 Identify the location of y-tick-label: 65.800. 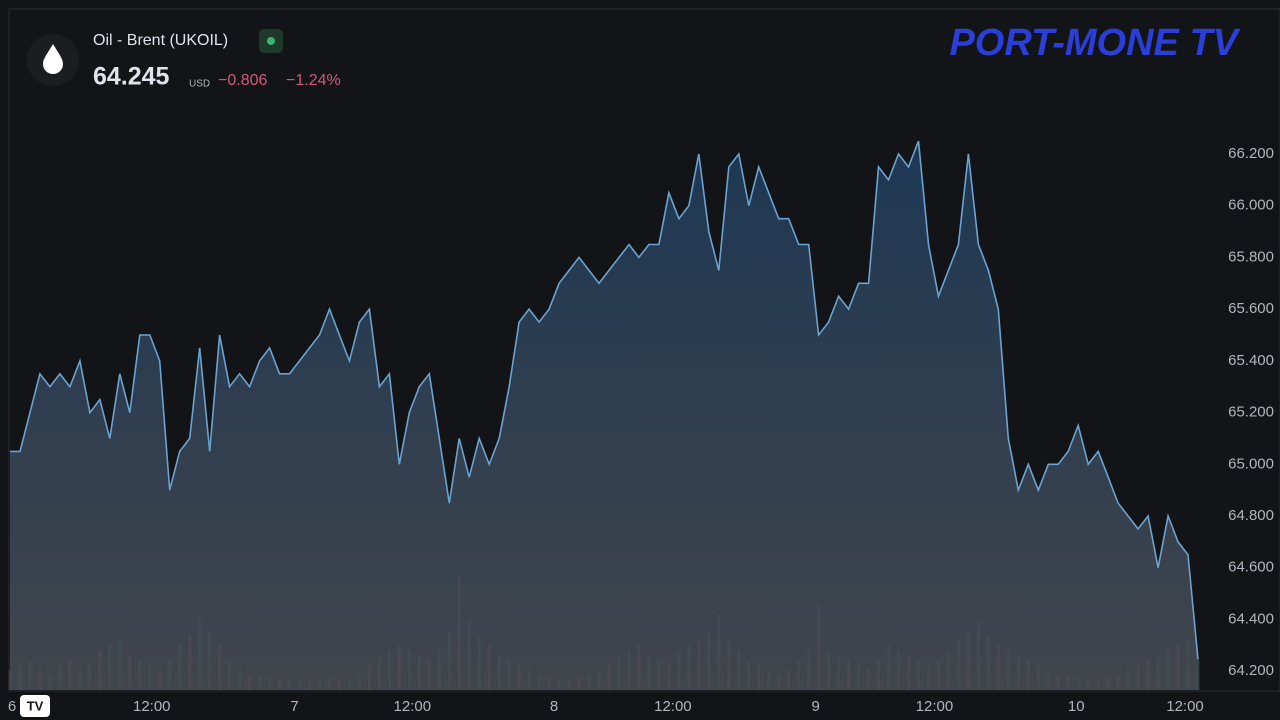
(1251, 256).